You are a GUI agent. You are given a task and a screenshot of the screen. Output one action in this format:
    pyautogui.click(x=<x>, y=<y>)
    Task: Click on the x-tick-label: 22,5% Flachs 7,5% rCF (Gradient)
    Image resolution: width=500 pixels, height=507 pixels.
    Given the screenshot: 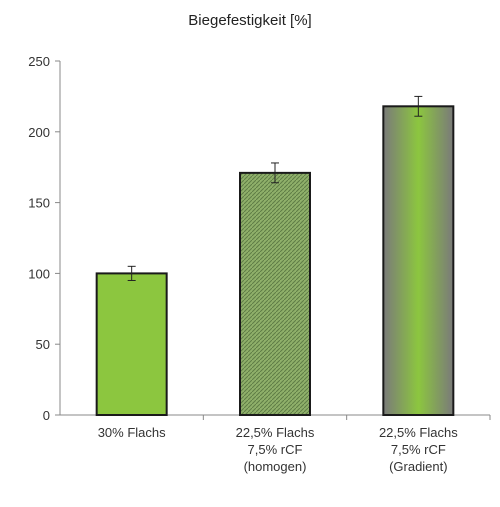 What is the action you would take?
    pyautogui.click(x=418, y=449)
    